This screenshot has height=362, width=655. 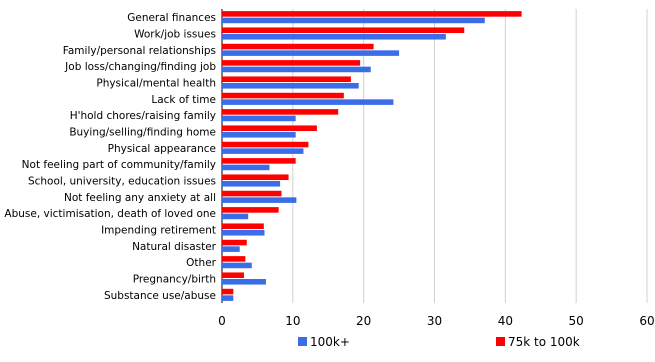 What do you see at coordinates (646, 321) in the screenshot?
I see `x-tick-label: 60` at bounding box center [646, 321].